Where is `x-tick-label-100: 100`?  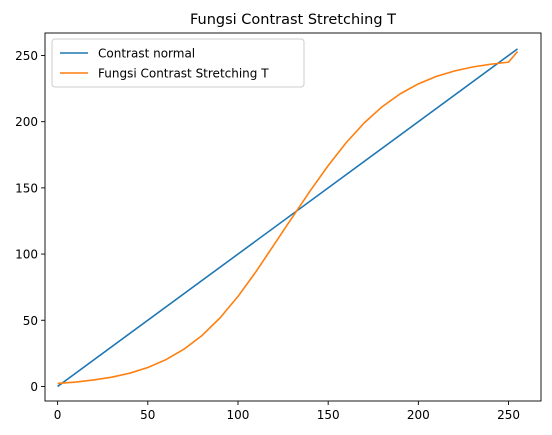
x-tick-label-100: 100 is located at coordinates (238, 415).